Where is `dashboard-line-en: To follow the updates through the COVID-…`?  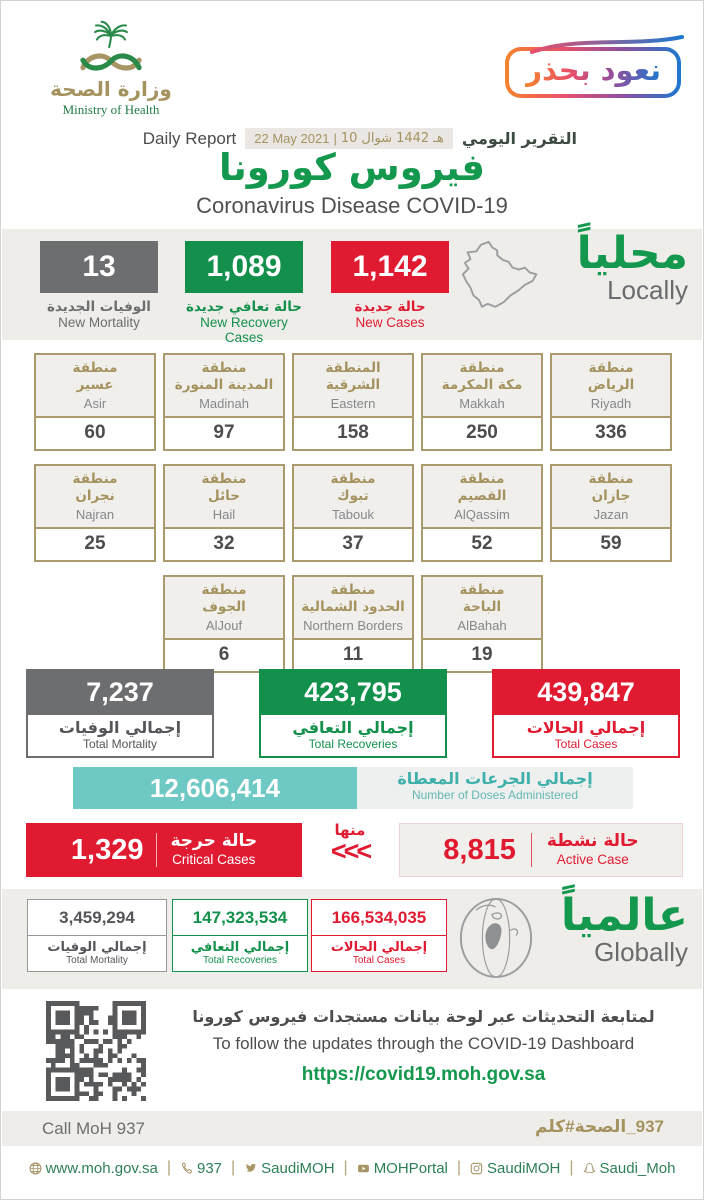
dashboard-line-en: To follow the updates through the COVID-… is located at coordinates (423, 1043).